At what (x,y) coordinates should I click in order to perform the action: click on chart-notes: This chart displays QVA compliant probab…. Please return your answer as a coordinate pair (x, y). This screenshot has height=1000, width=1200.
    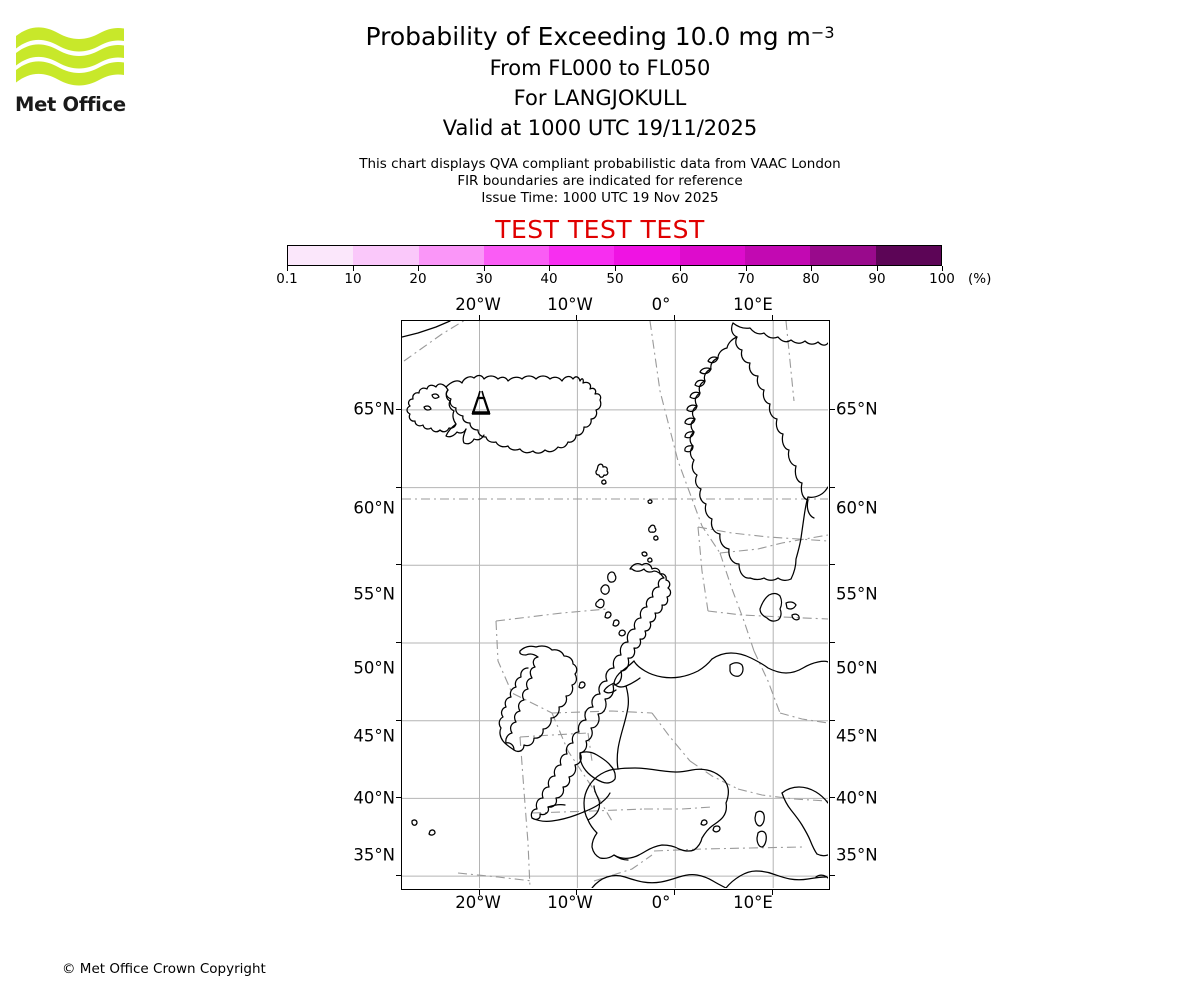
    Looking at the image, I should click on (600, 182).